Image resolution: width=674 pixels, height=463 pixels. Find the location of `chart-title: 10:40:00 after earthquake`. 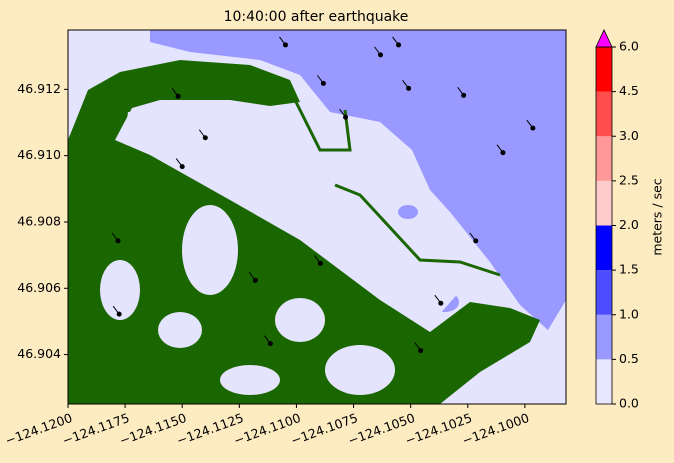

chart-title: 10:40:00 after earthquake is located at coordinates (316, 17).